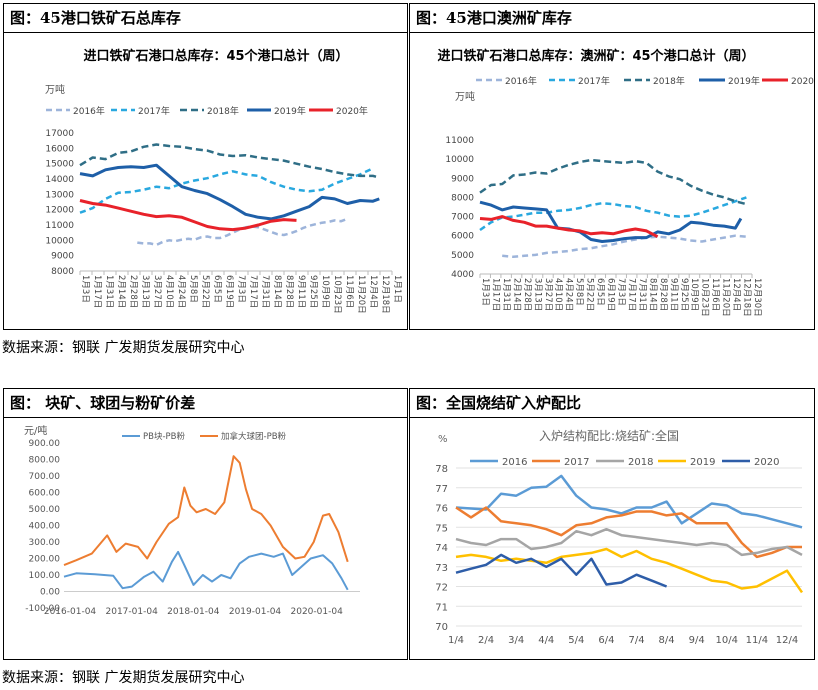 This screenshot has width=818, height=690. What do you see at coordinates (85, 289) in the screenshot?
I see `x-tick-label: 1月3日` at bounding box center [85, 289].